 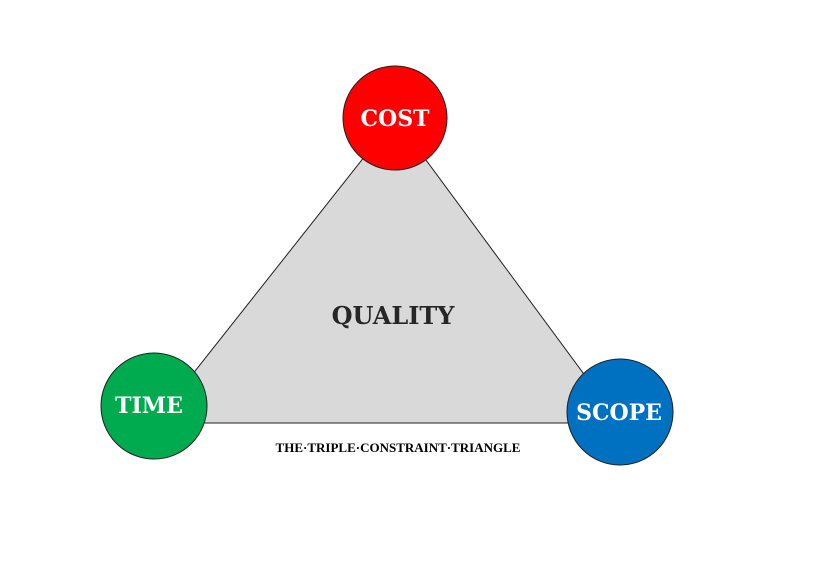 I want to click on cost-label: COST, so click(x=396, y=119).